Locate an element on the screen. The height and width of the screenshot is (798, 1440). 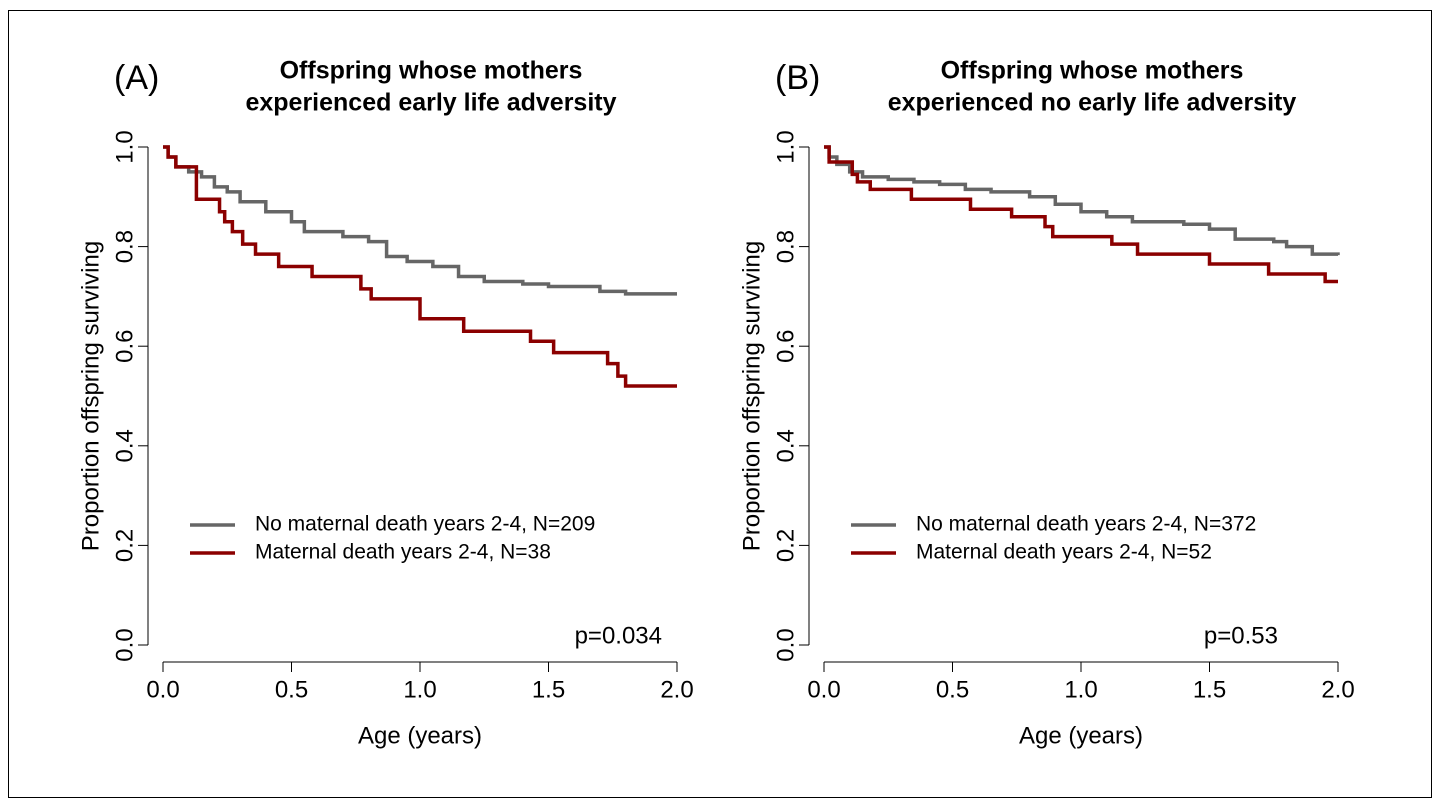
panel-label: (A) is located at coordinates (136, 78).